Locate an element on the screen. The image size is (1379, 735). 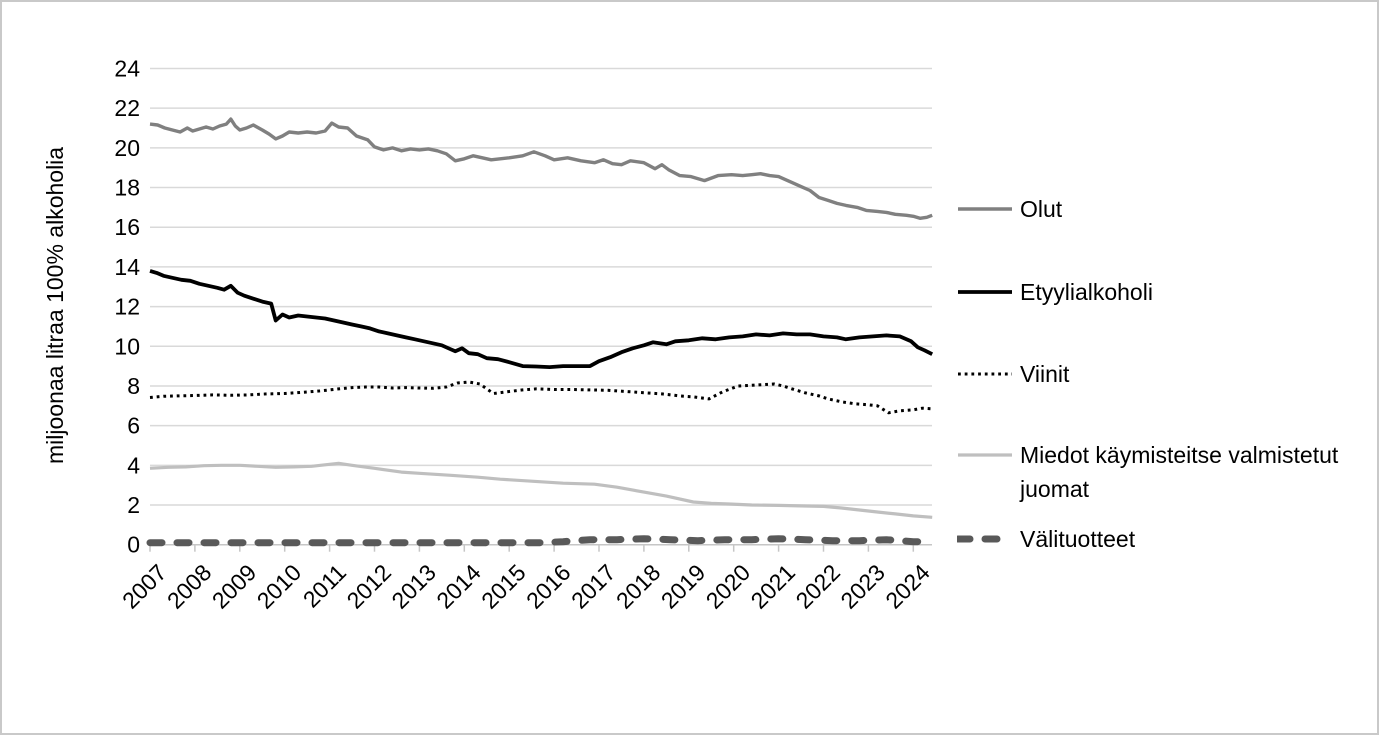
legend-label-olut: Olut is located at coordinates (1041, 209).